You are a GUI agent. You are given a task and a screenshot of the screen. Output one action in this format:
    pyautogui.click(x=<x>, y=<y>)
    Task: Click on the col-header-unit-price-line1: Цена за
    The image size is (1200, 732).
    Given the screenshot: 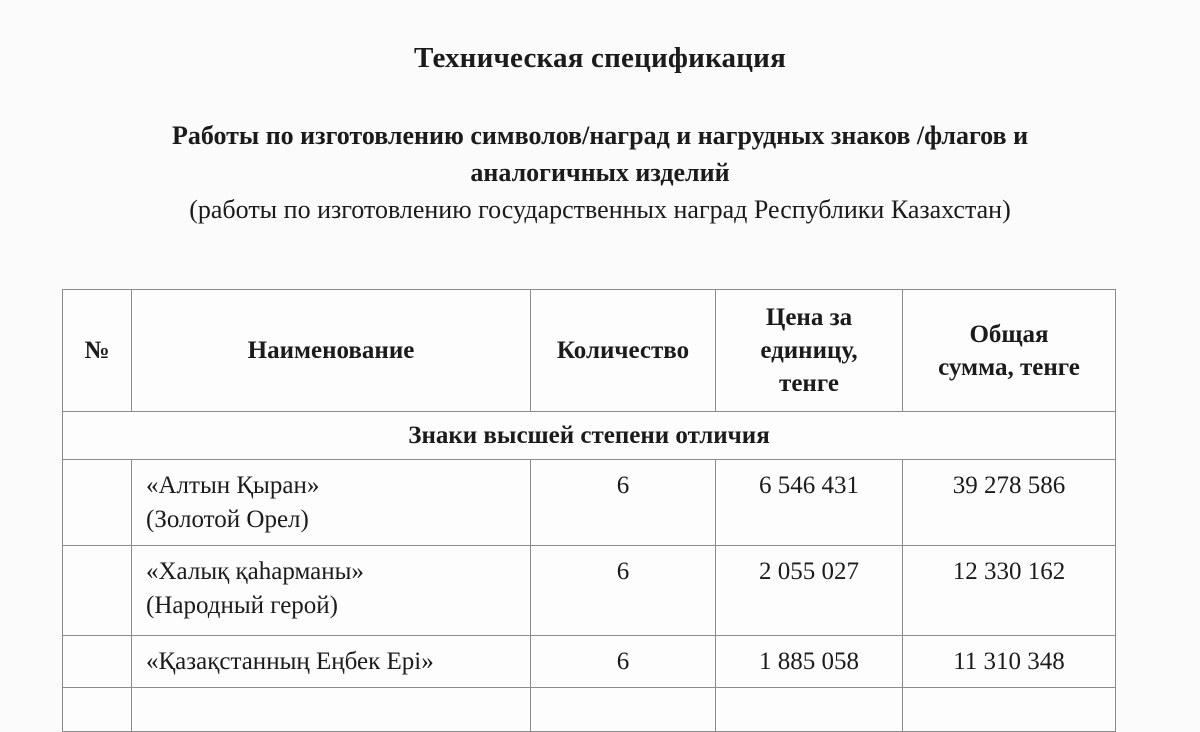 What is the action you would take?
    pyautogui.click(x=809, y=317)
    